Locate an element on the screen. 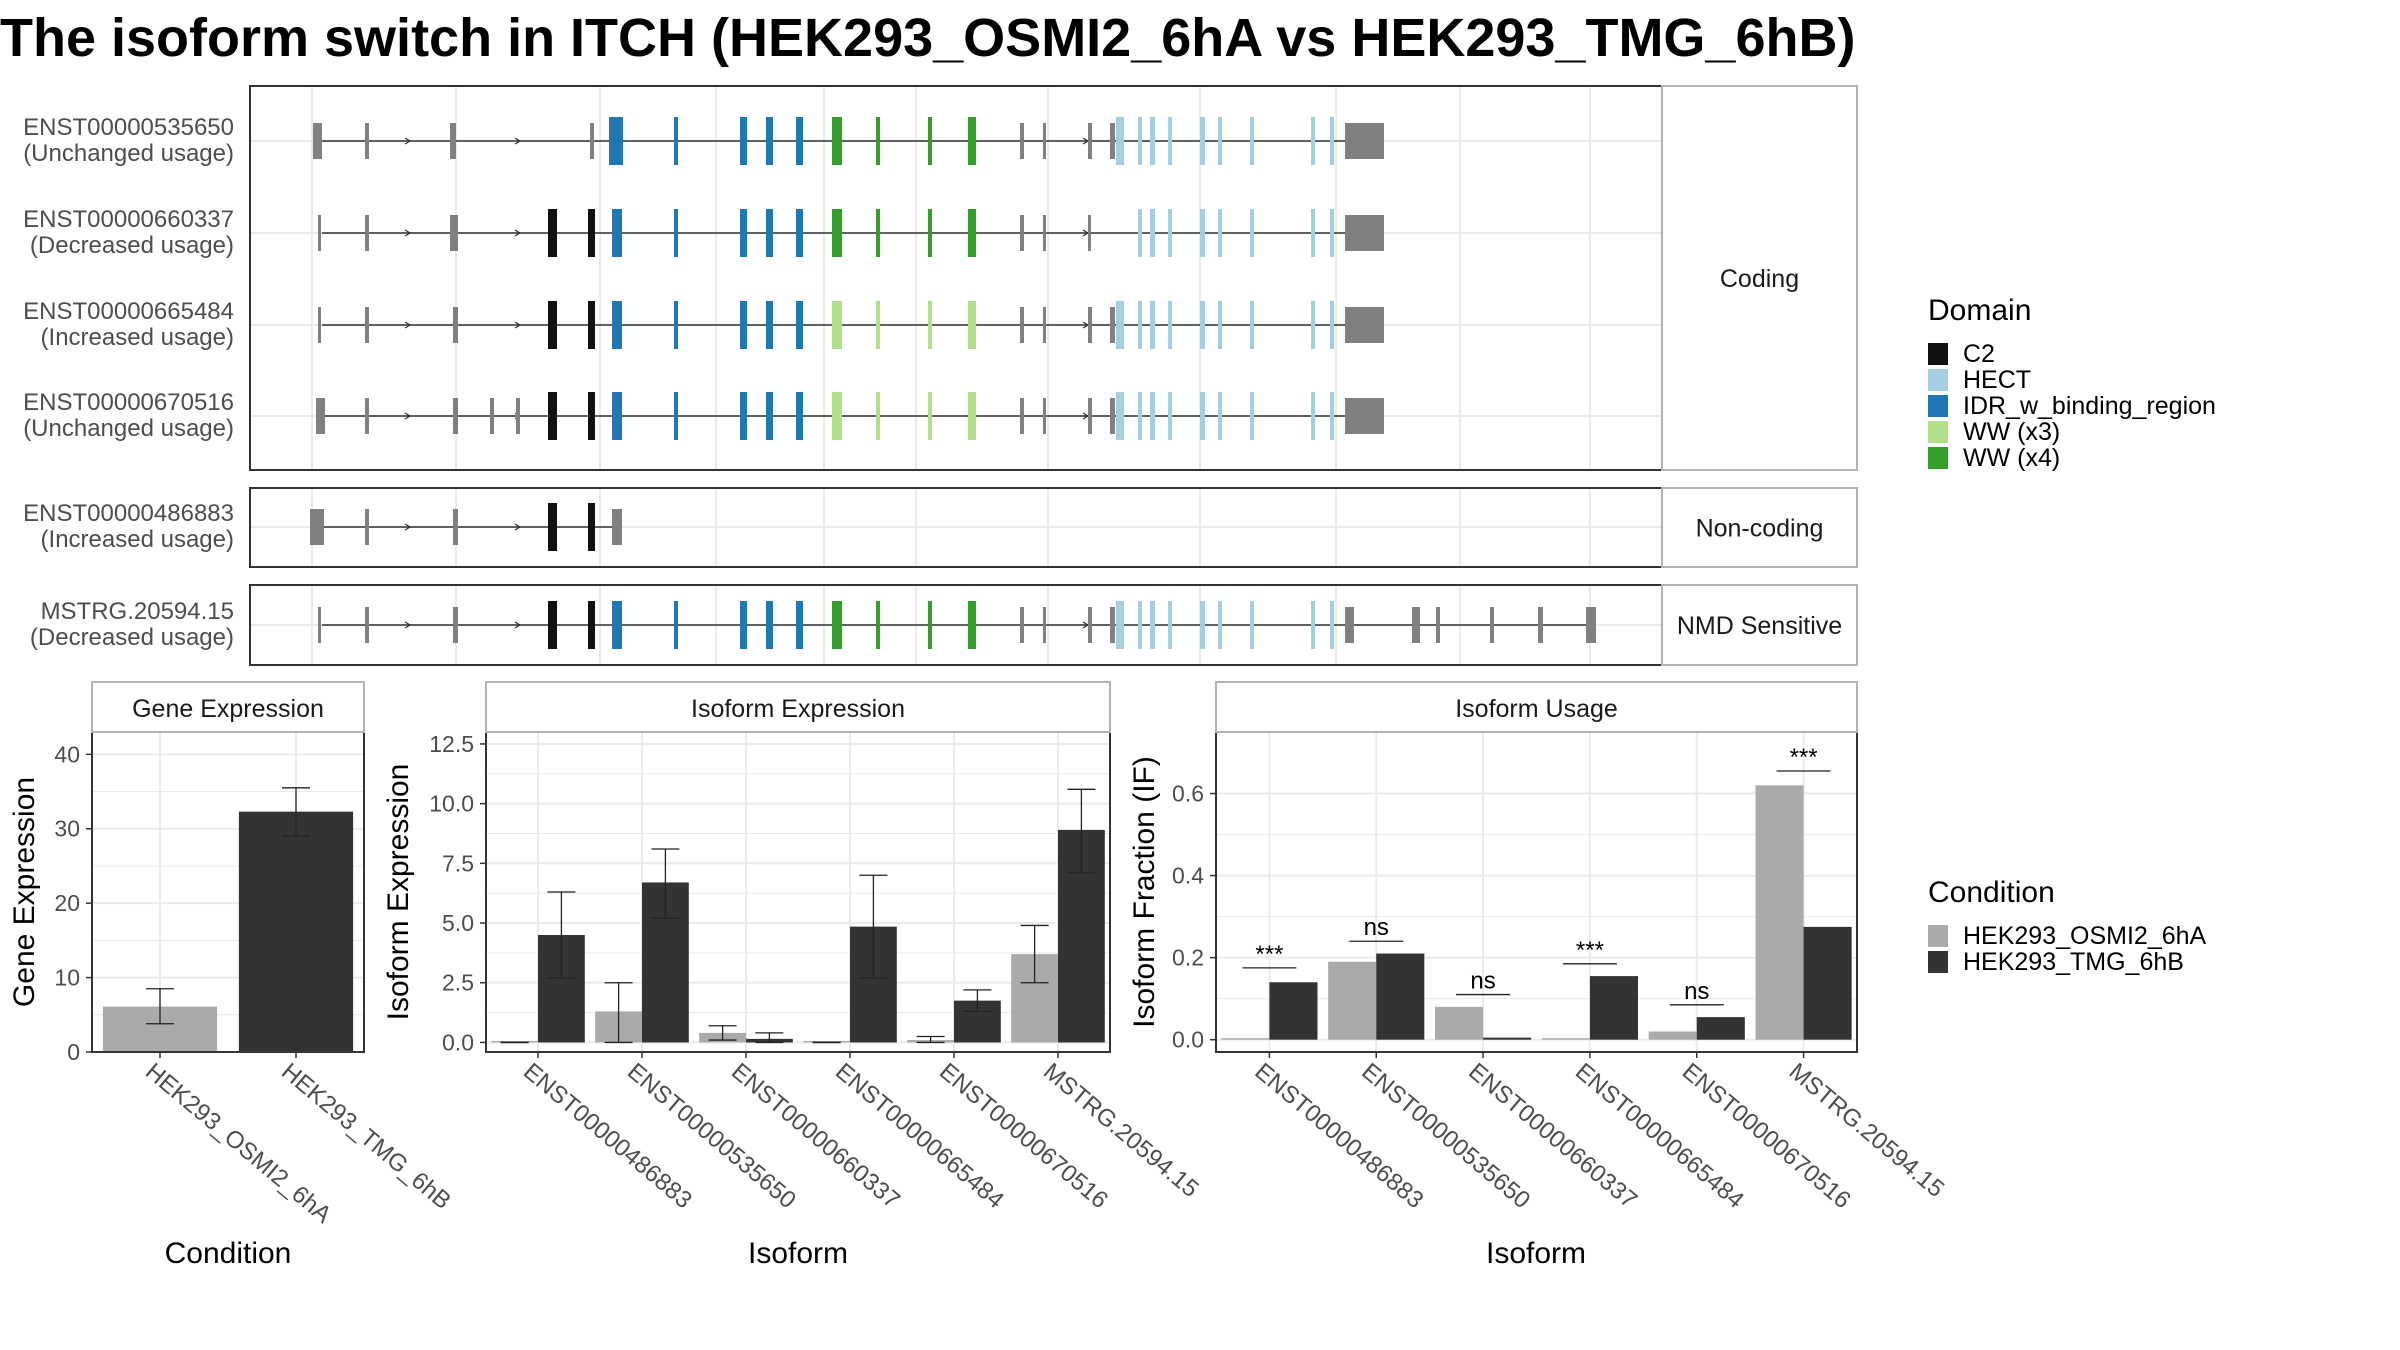 Image resolution: width=2400 pixels, height=1350 pixels. y-tick-label: 0.4 is located at coordinates (1188, 876).